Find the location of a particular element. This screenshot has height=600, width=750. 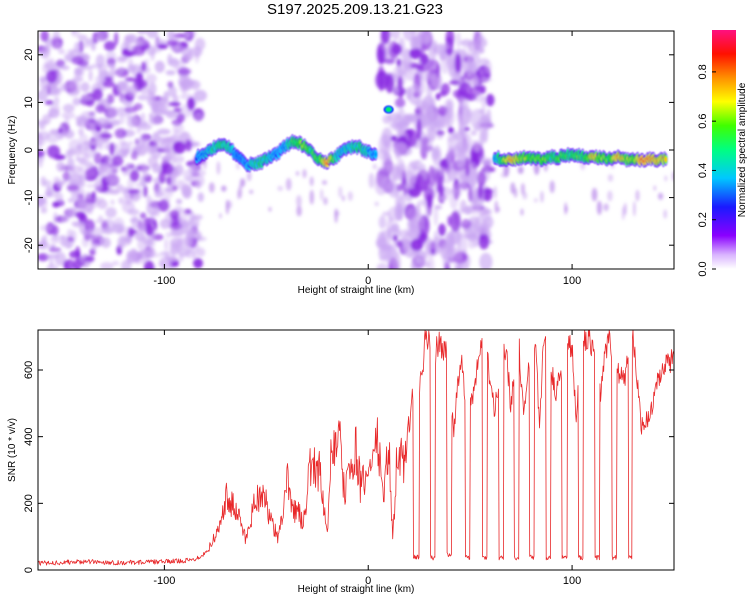

x-tick-label: 0 is located at coordinates (368, 281).